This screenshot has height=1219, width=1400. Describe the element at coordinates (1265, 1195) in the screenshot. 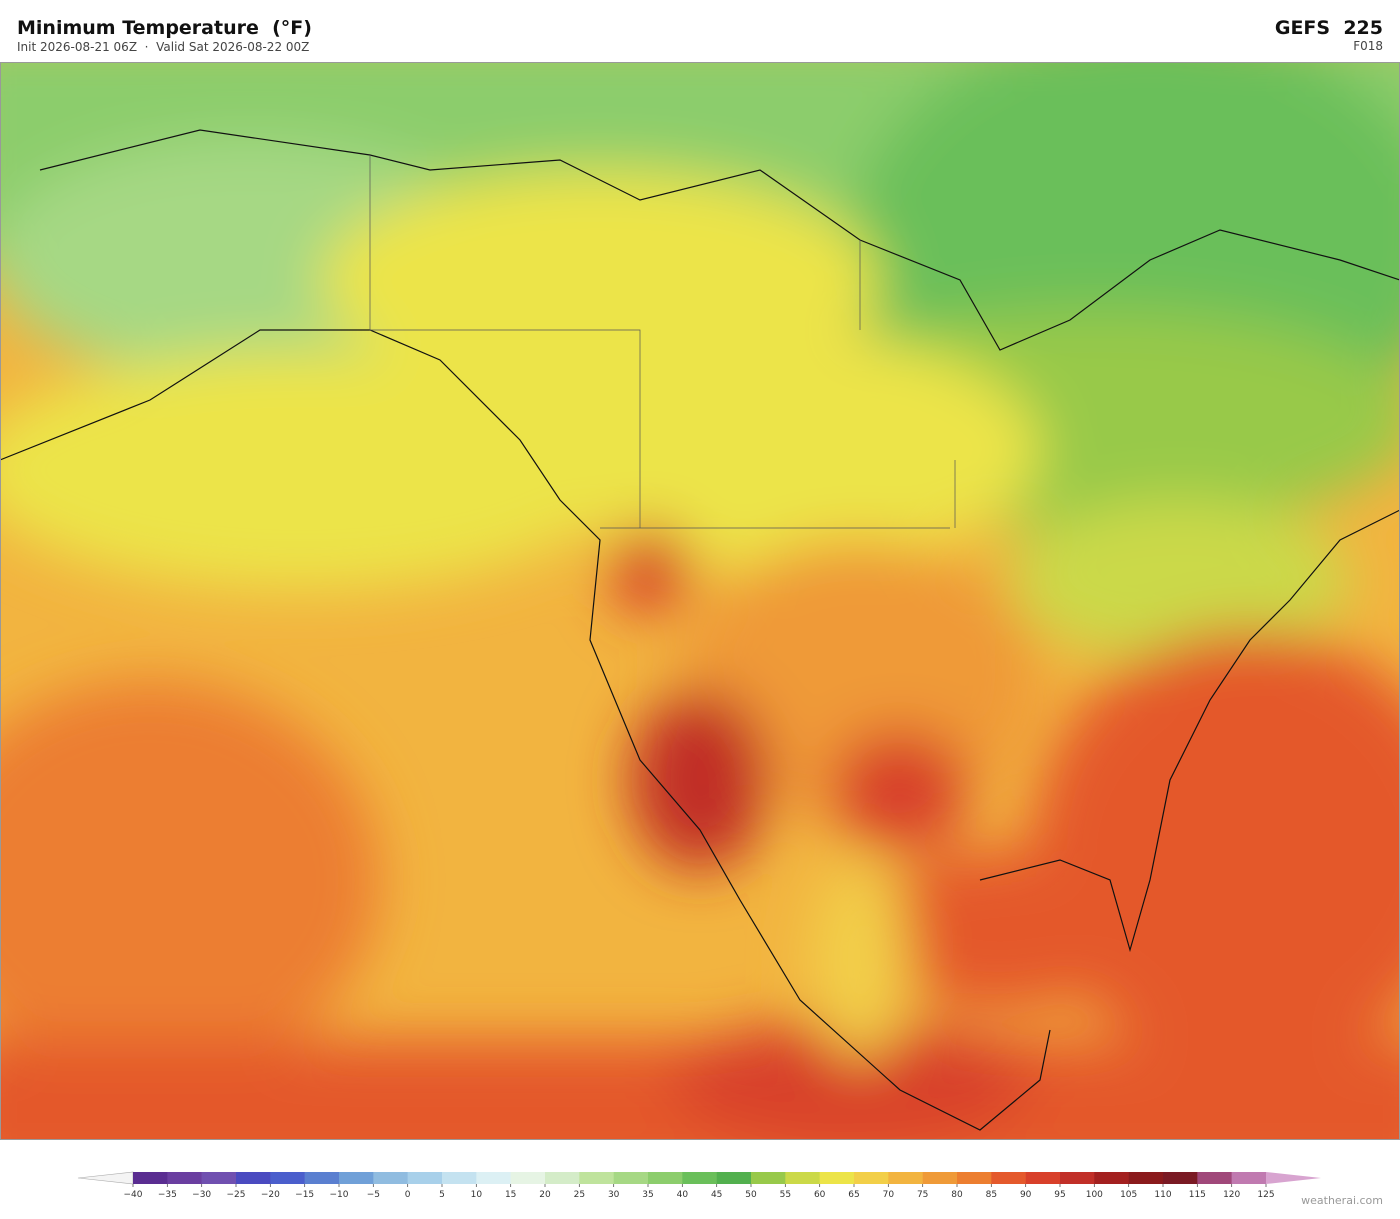

I see `colorbar-tick-label: 125` at that location.